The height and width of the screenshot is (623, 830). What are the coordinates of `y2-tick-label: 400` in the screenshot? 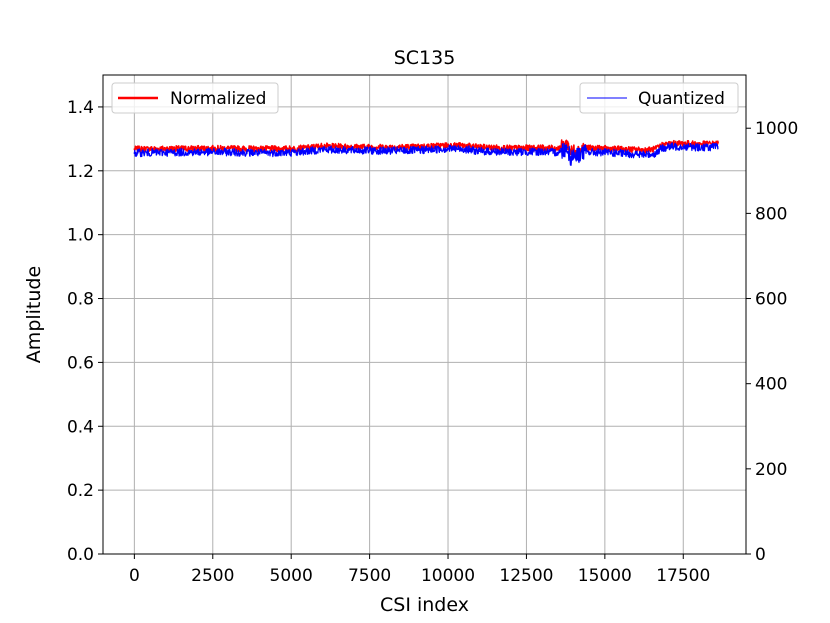 It's located at (771, 385).